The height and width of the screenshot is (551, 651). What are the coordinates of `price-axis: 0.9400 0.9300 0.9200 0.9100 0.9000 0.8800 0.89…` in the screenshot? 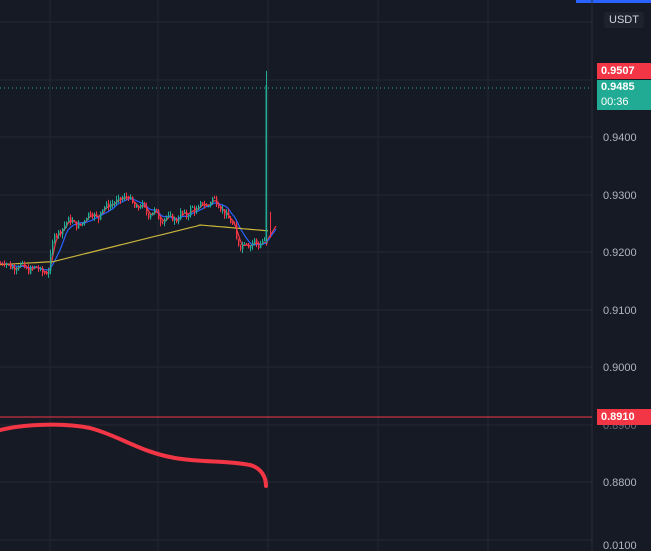 It's located at (620, 341).